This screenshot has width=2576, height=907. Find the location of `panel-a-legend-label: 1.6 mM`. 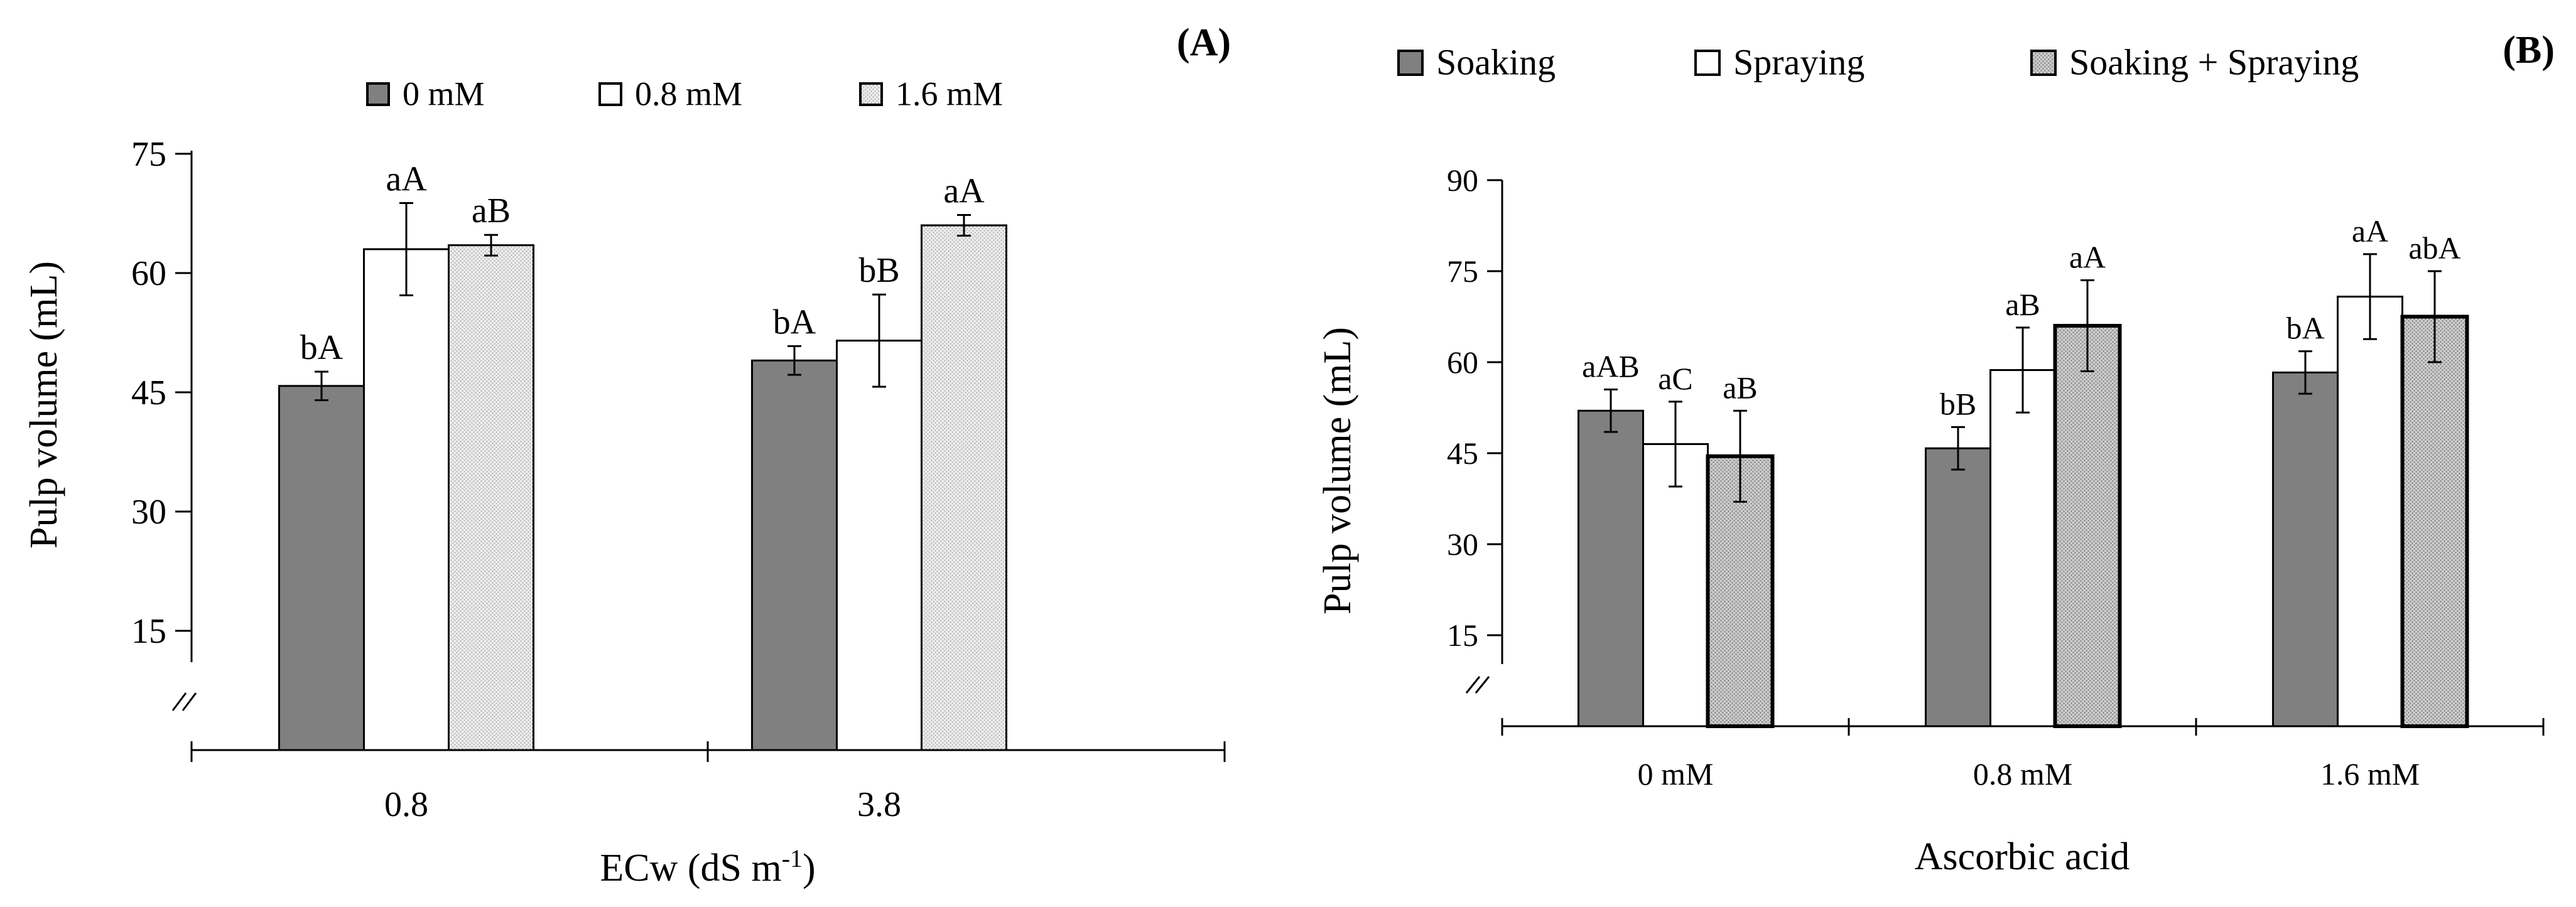

panel-a-legend-label: 1.6 mM is located at coordinates (950, 93).